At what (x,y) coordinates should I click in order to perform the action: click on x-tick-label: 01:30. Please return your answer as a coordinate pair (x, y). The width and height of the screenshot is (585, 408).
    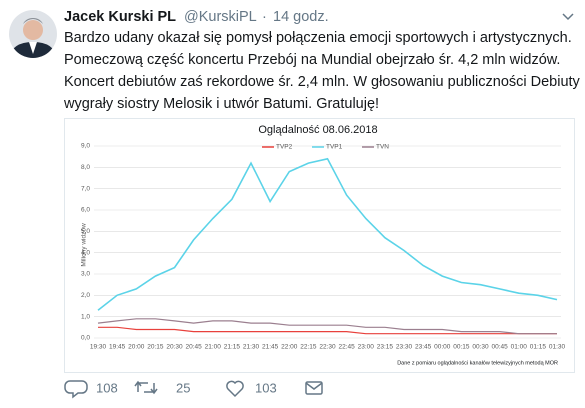
    Looking at the image, I should click on (557, 347).